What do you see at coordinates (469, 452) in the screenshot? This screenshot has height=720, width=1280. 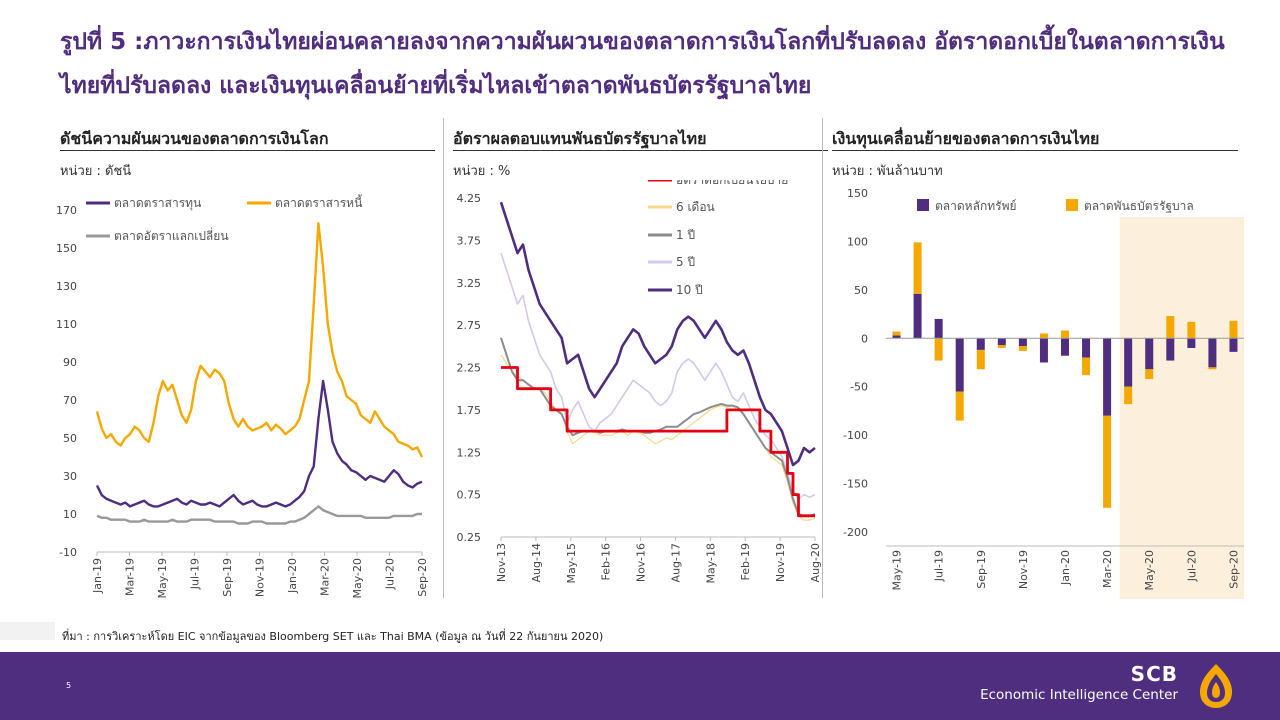 I see `y-tick-label: 1.25` at bounding box center [469, 452].